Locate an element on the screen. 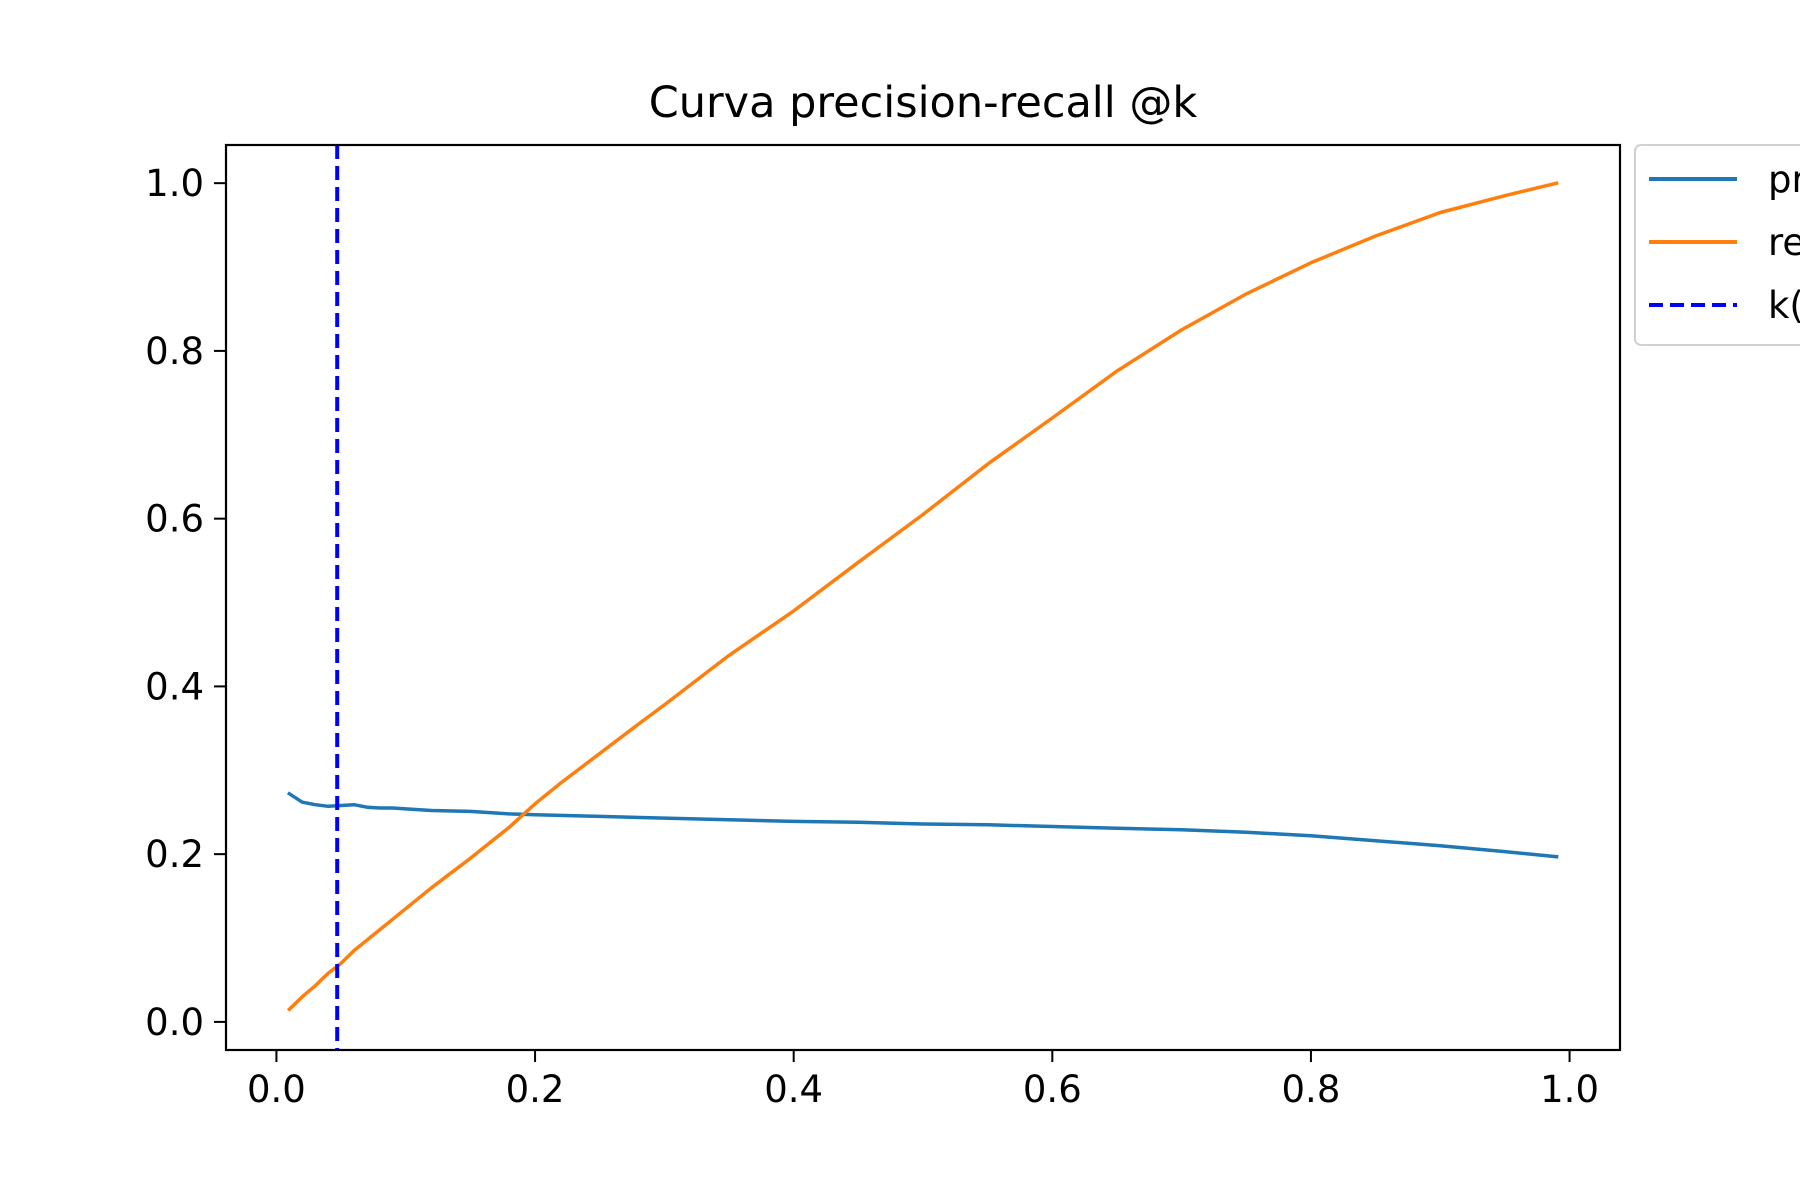  y-tick-label: 0.6 is located at coordinates (174, 519).